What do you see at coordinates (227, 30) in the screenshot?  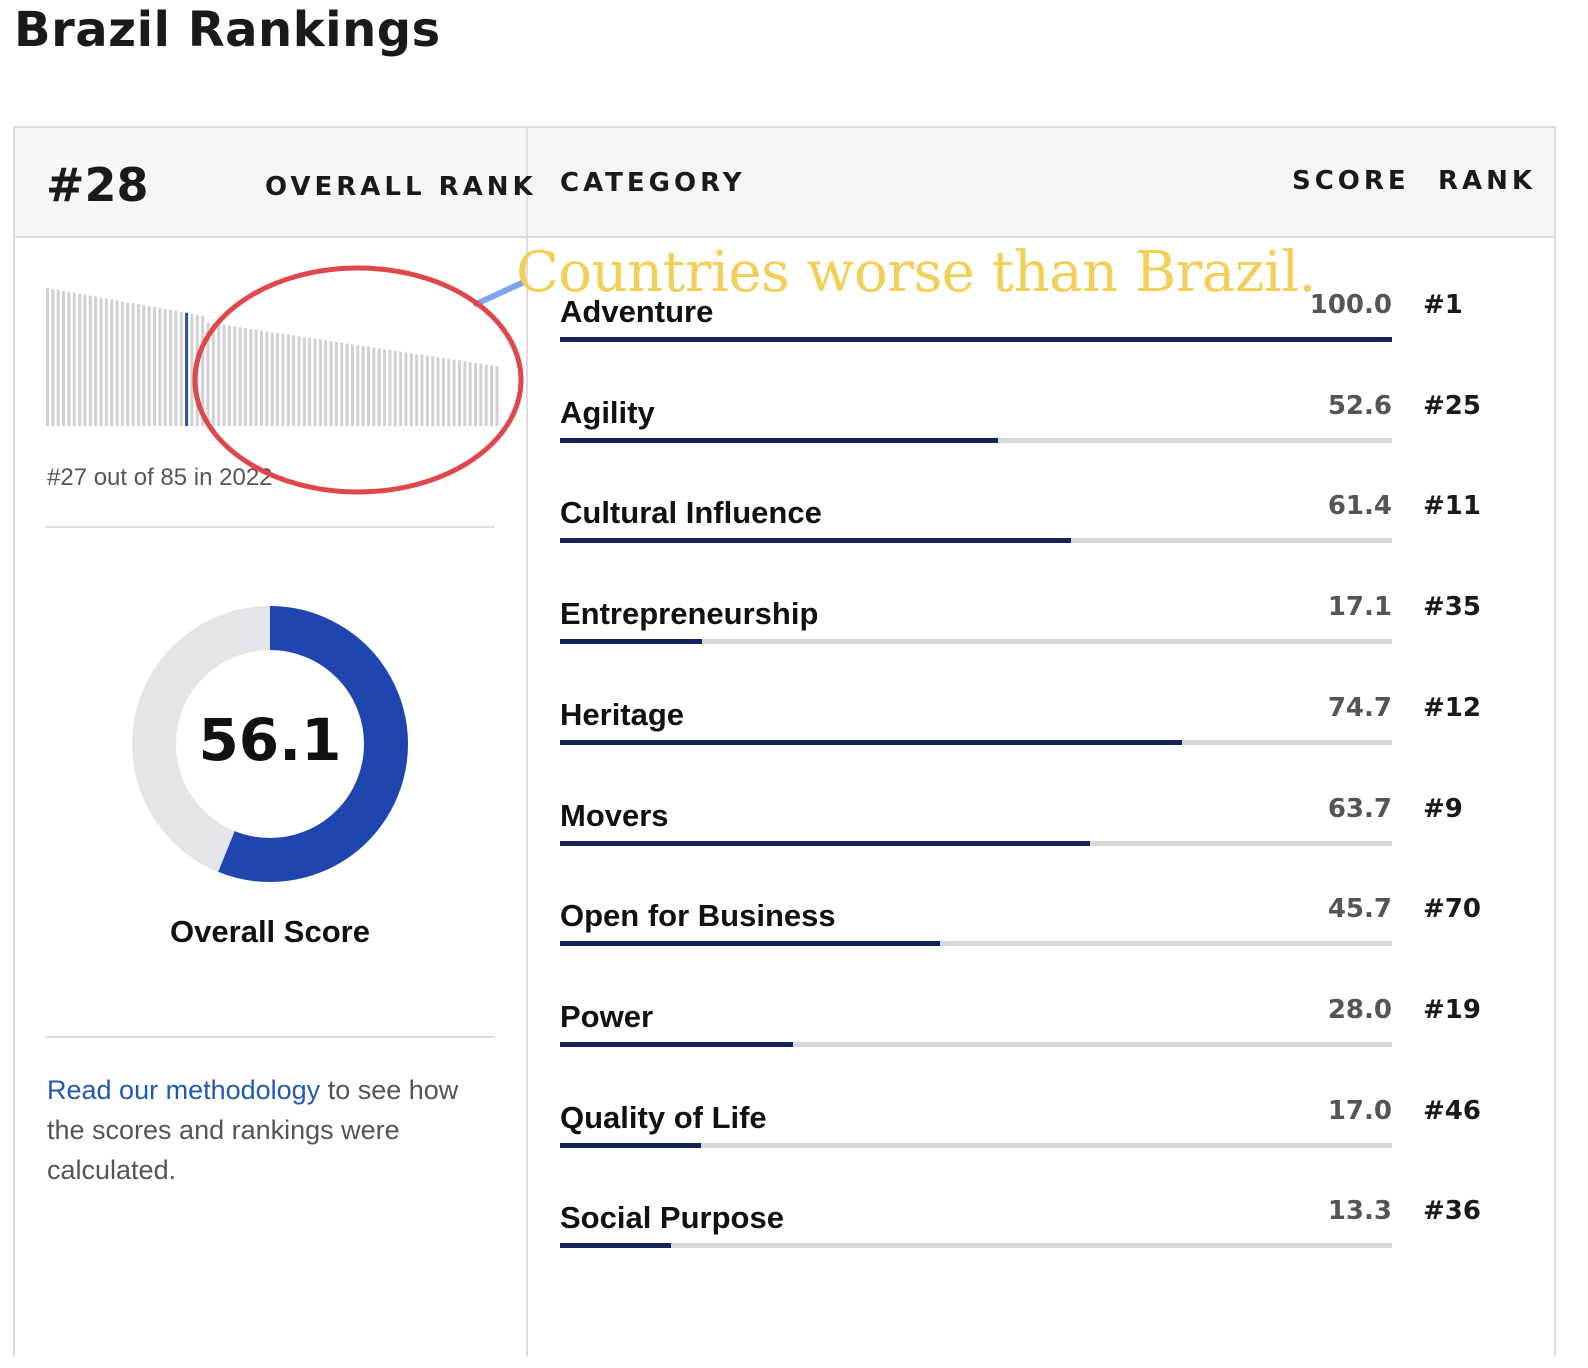 I see `page-title: Brazil Rankings` at bounding box center [227, 30].